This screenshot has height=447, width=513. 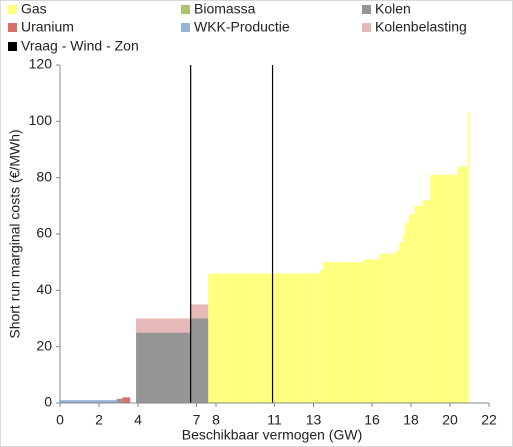 I want to click on y-tick-label: 80, so click(x=44, y=176).